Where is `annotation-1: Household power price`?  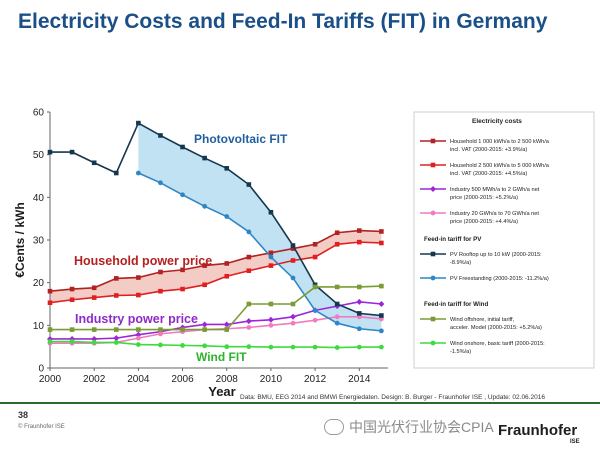
annotation-1: Household power price is located at coordinates (143, 261).